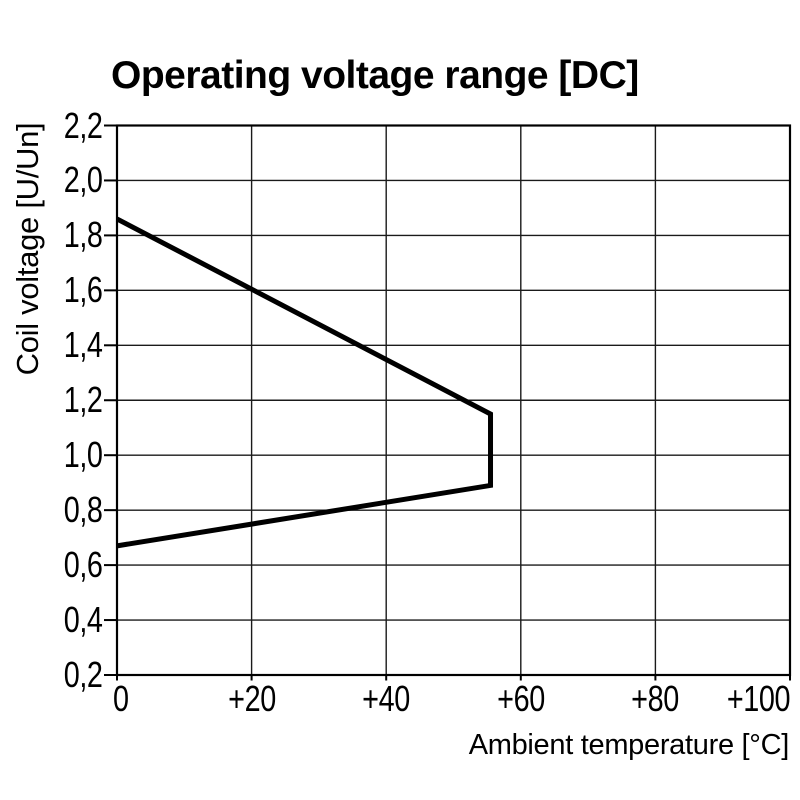 This screenshot has width=800, height=800. I want to click on y-tick-label: 1,2, so click(83, 400).